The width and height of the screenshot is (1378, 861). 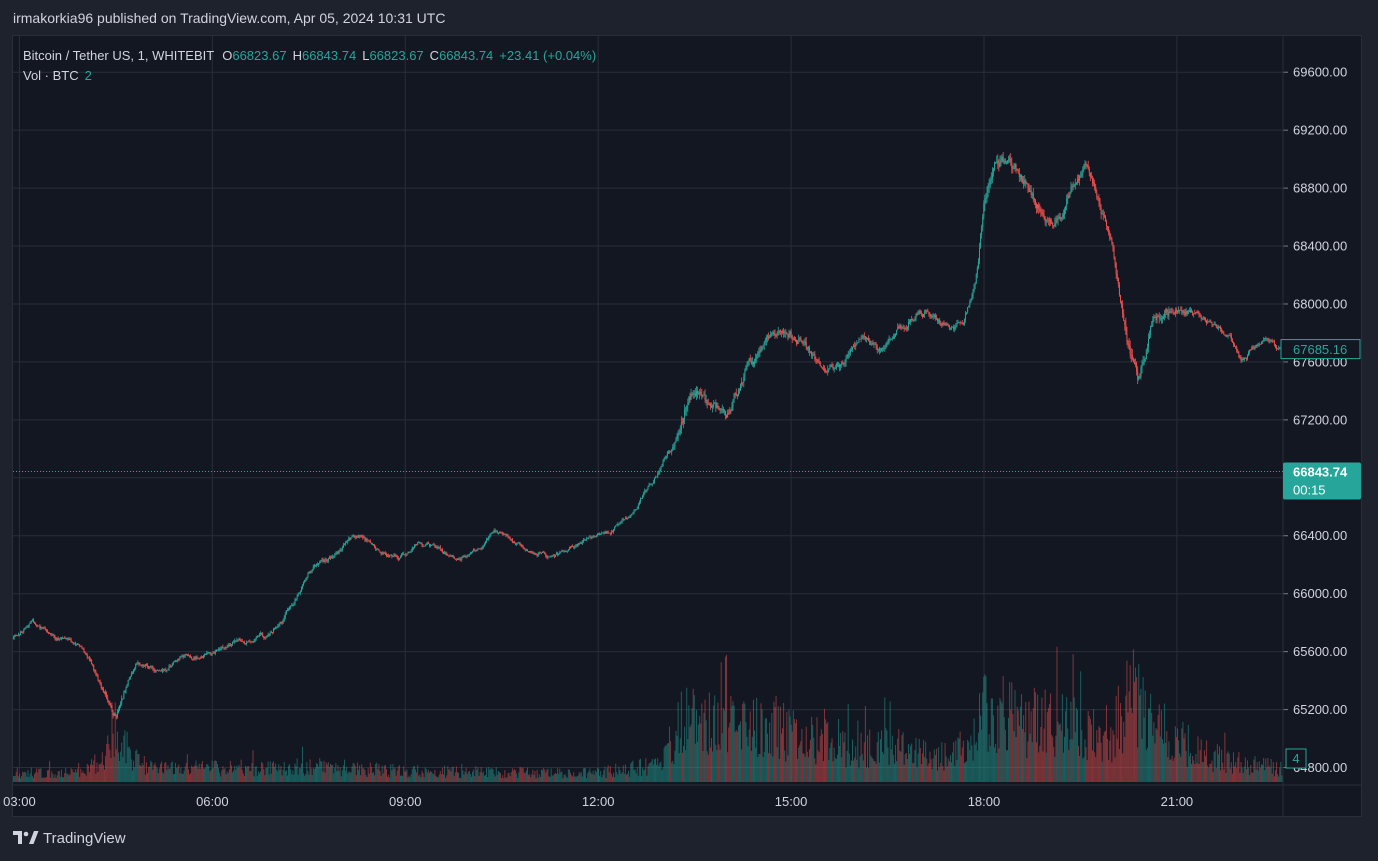 I want to click on legend-volume-label: Vol · BTC, so click(x=51, y=75).